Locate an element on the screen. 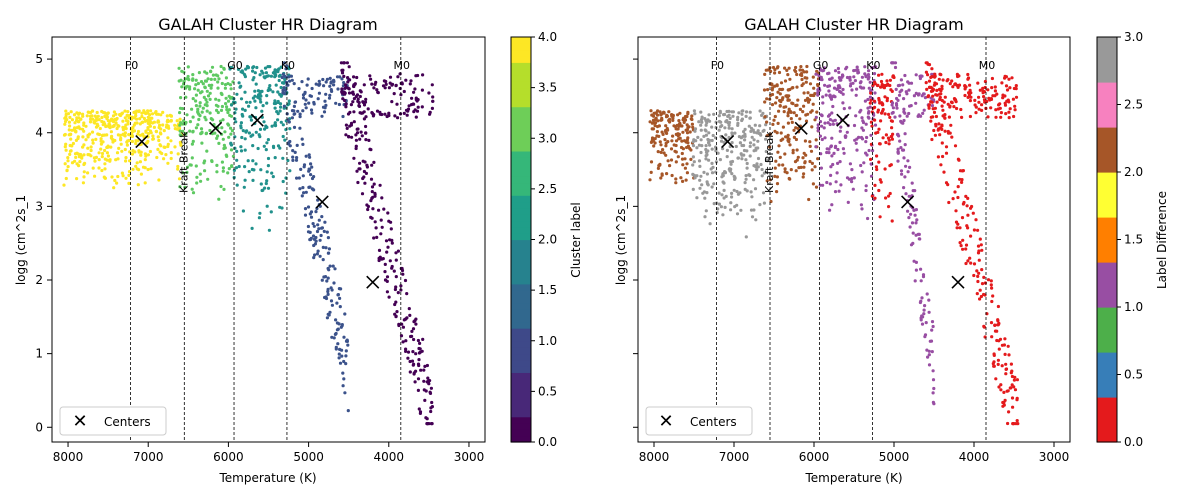 The image size is (1200, 500). right-x-tick-label: 7000 is located at coordinates (734, 457).